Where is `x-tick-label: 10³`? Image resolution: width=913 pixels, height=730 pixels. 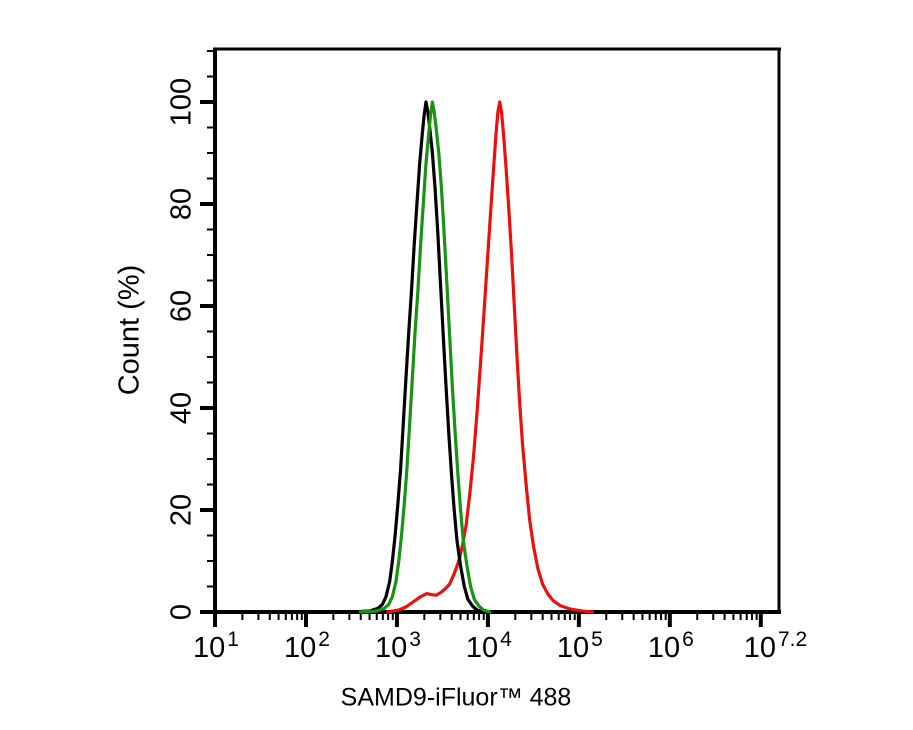 x-tick-label: 10³ is located at coordinates (397, 646).